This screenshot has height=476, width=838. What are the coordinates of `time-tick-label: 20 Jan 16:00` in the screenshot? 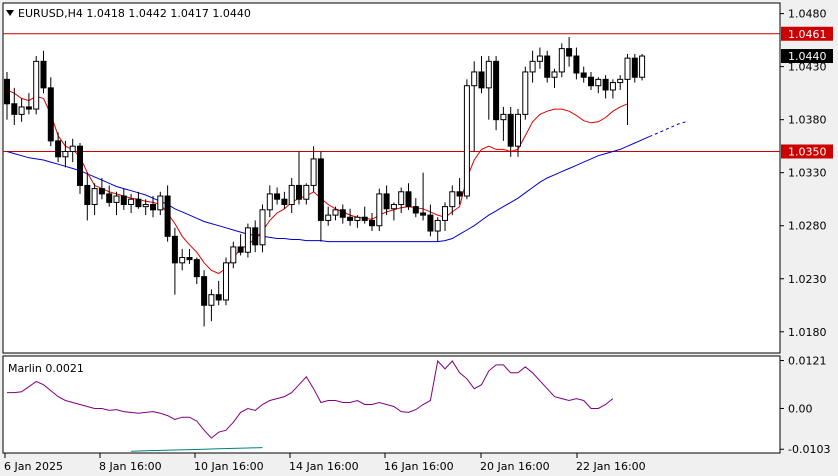 It's located at (515, 466).